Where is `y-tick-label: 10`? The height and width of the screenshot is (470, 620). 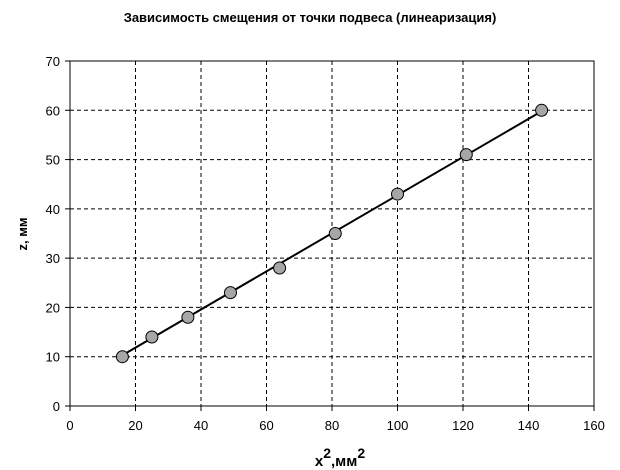 y-tick-label: 10 is located at coordinates (53, 357).